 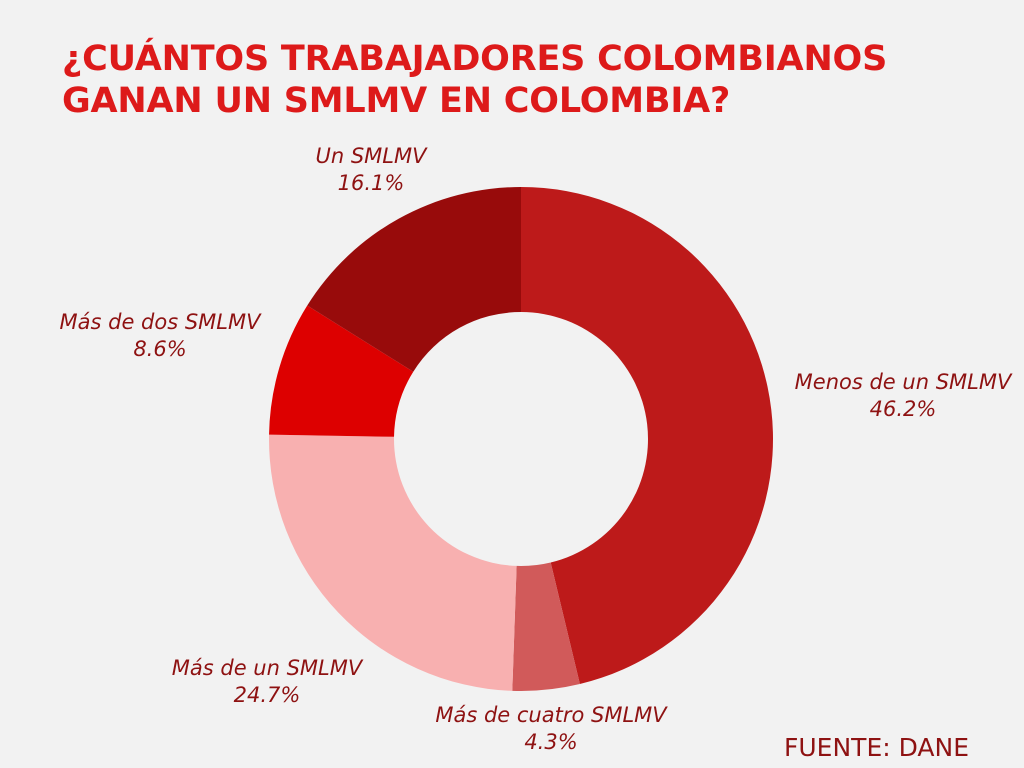 I want to click on slice-label-un-smlmv: Un SMLMV, so click(x=372, y=156).